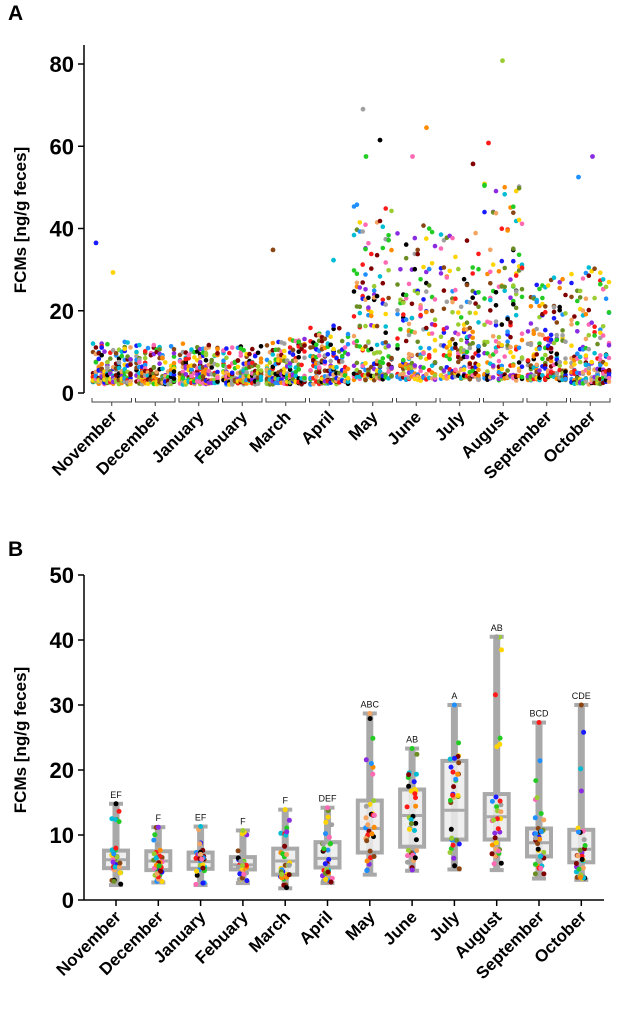 The image size is (624, 1018). What do you see at coordinates (285, 849) in the screenshot?
I see `panel-b-box-group` at bounding box center [285, 849].